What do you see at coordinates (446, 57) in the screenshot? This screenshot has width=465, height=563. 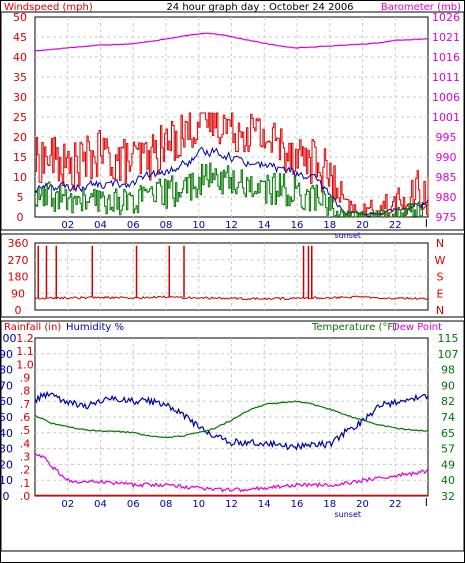 I see `baro-y-tick-label: 1016` at bounding box center [446, 57].